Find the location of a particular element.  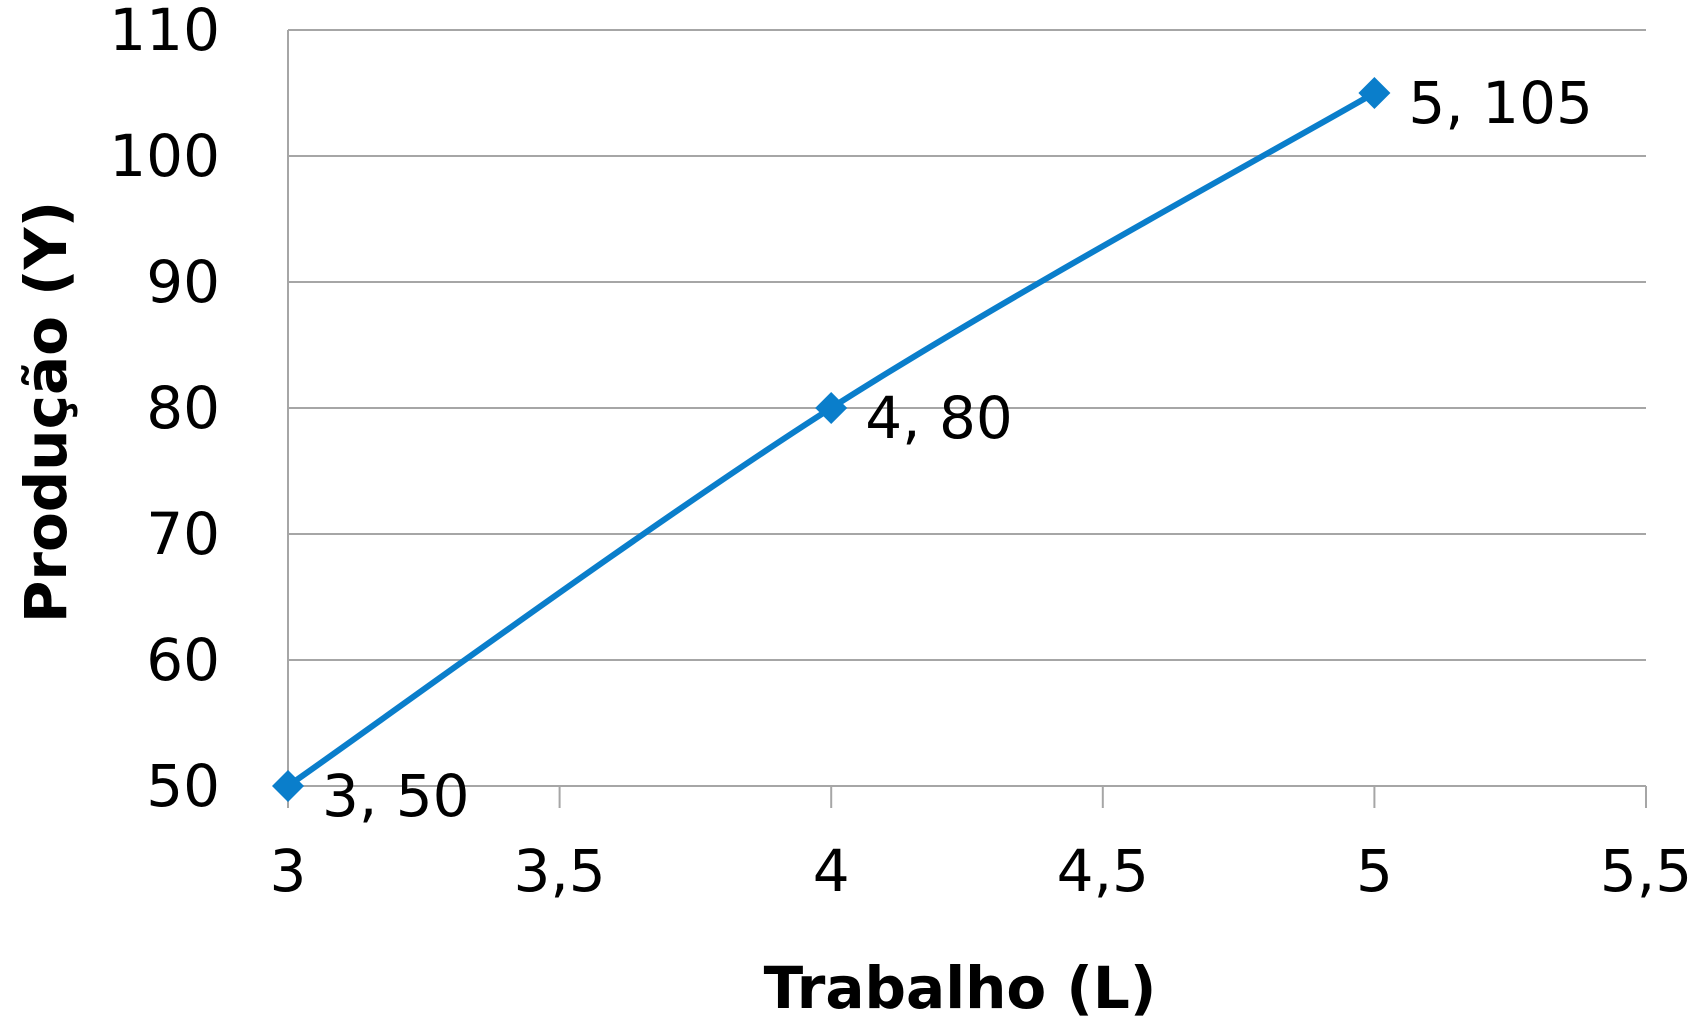

x-axis-title: Trabalho (L) is located at coordinates (960, 986).